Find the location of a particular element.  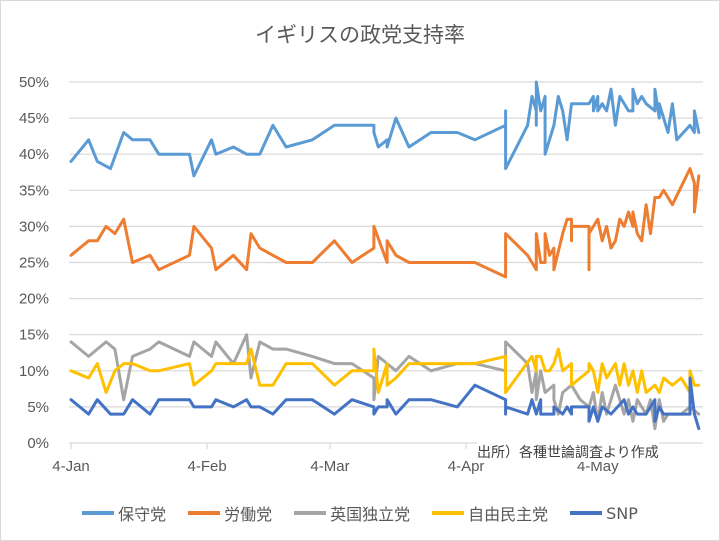

y-tick-label: 5% is located at coordinates (38, 407).